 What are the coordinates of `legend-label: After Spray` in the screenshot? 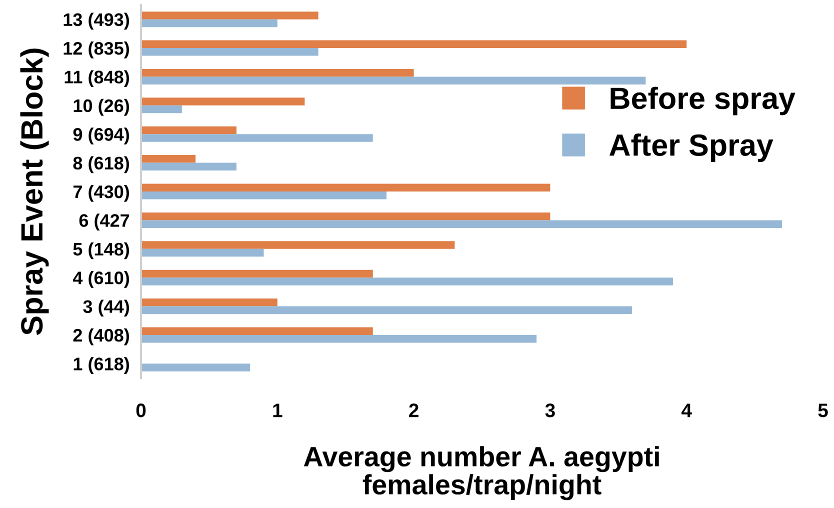 It's located at (691, 148).